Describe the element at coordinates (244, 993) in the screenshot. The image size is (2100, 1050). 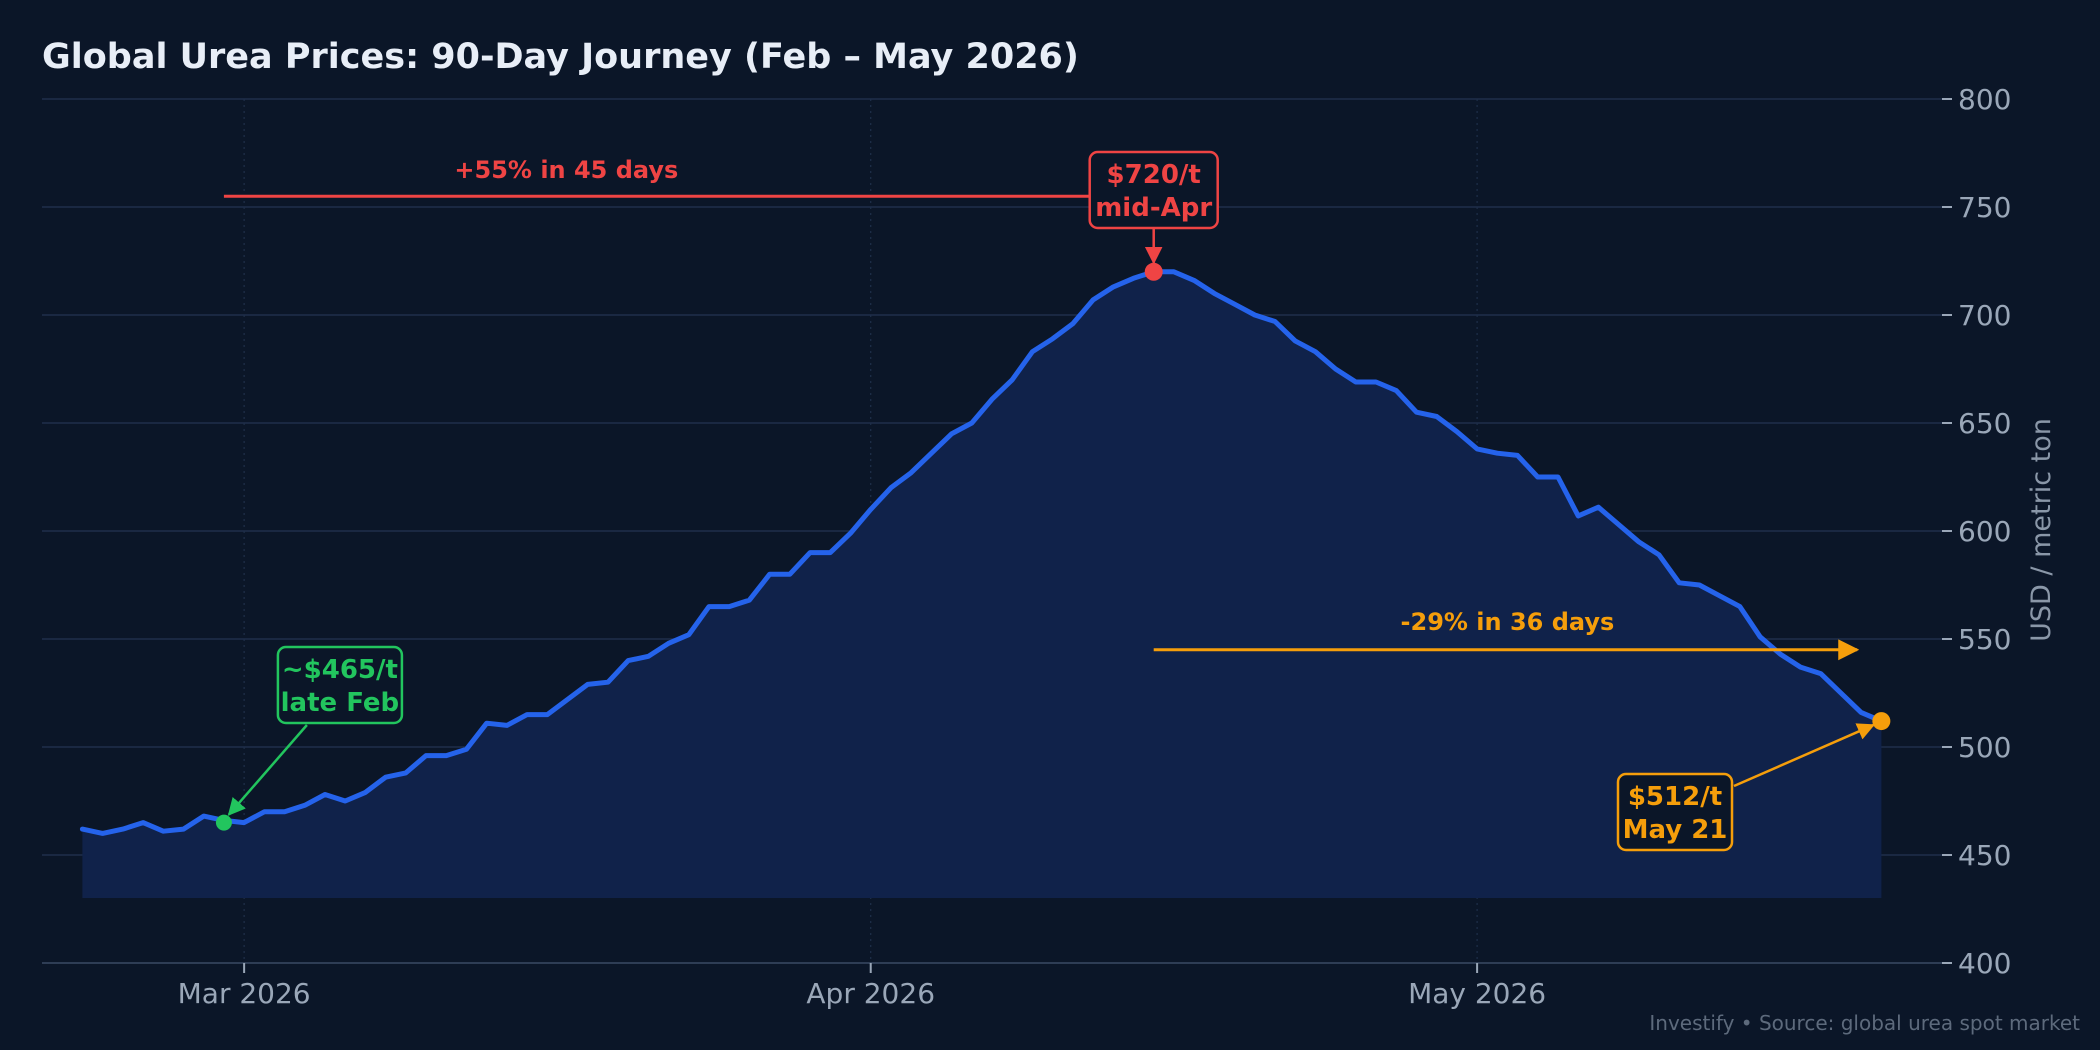
I see `x-tick-label-0: Mar 2026` at that location.